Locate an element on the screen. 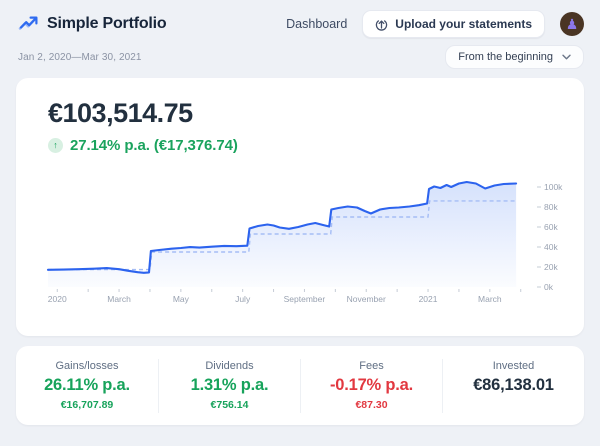 The height and width of the screenshot is (446, 600). total-portfolio-value: €103,514.75 is located at coordinates (120, 113).